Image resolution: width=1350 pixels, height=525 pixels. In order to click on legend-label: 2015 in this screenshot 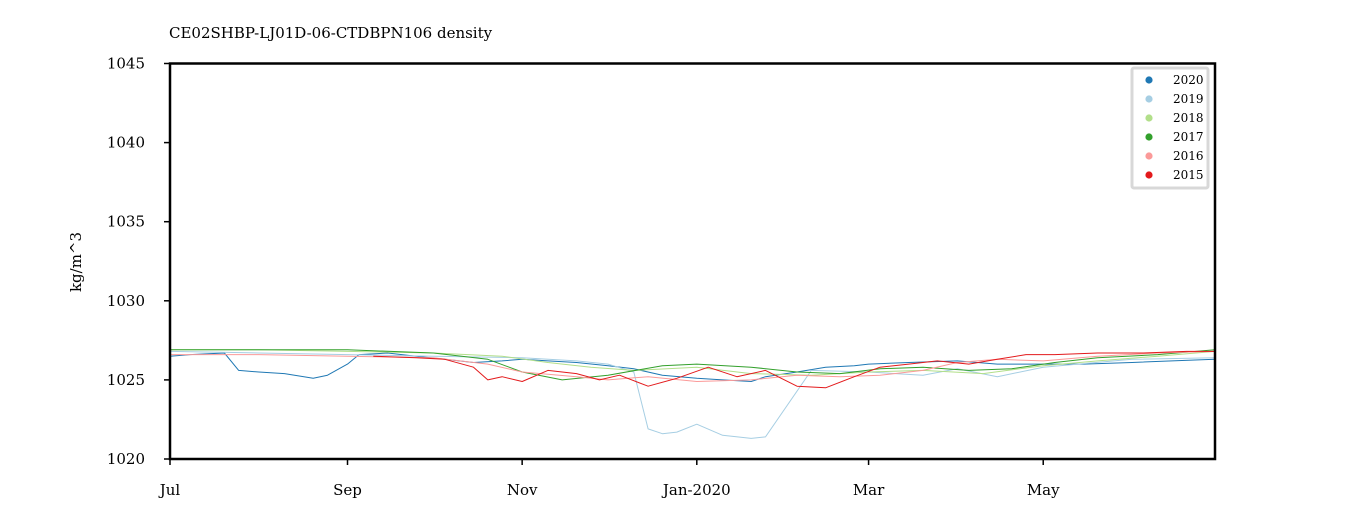, I will do `click(1188, 175)`.